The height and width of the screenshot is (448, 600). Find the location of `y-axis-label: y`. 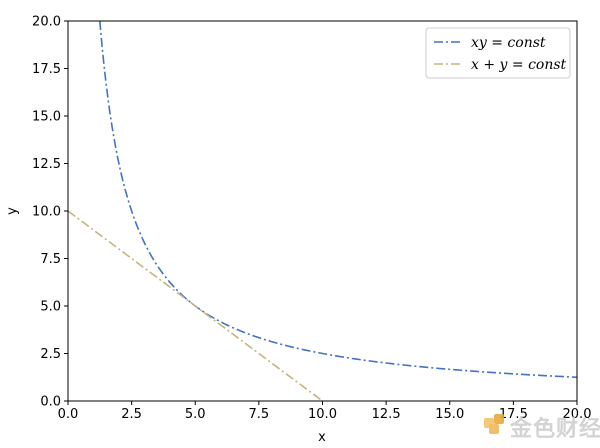

y-axis-label: y is located at coordinates (12, 211).